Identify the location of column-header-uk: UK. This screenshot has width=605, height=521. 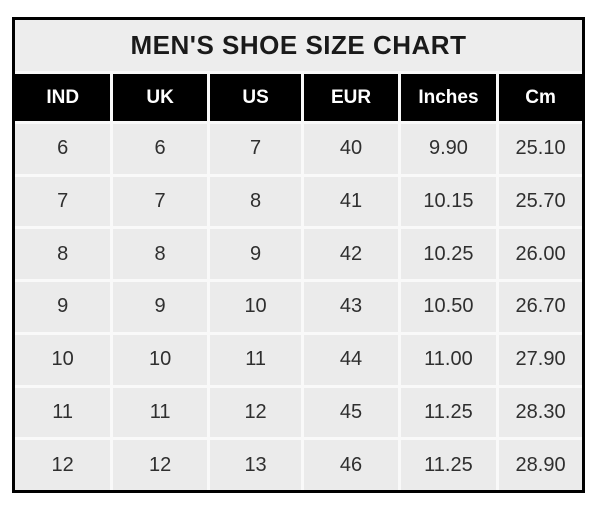
(160, 97).